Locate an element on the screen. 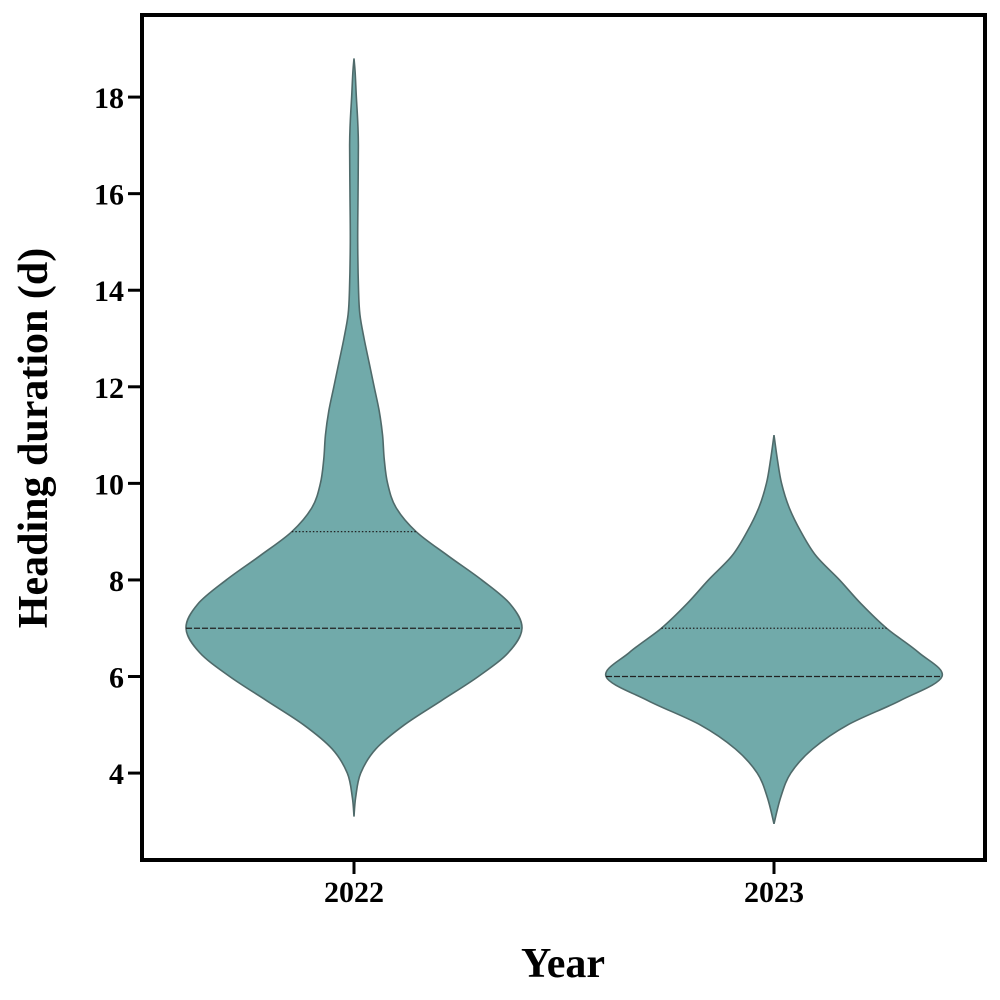 The width and height of the screenshot is (1000, 1000). x-tick-label: 2023 is located at coordinates (774, 892).